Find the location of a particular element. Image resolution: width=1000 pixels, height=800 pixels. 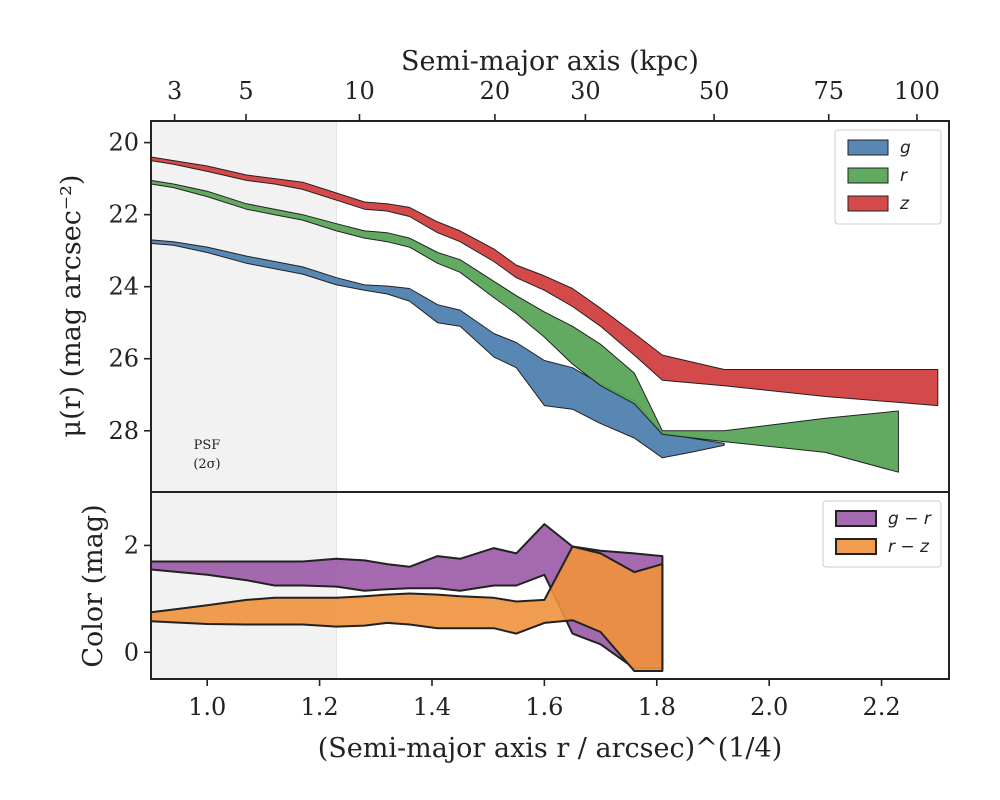

top-legend-label-2: z is located at coordinates (904, 204).